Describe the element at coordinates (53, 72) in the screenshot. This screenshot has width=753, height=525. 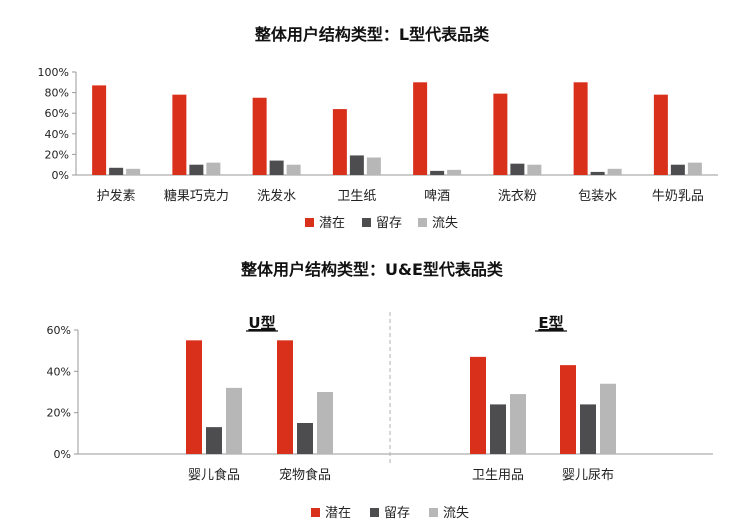
I see `y-tick-label: 100%` at that location.